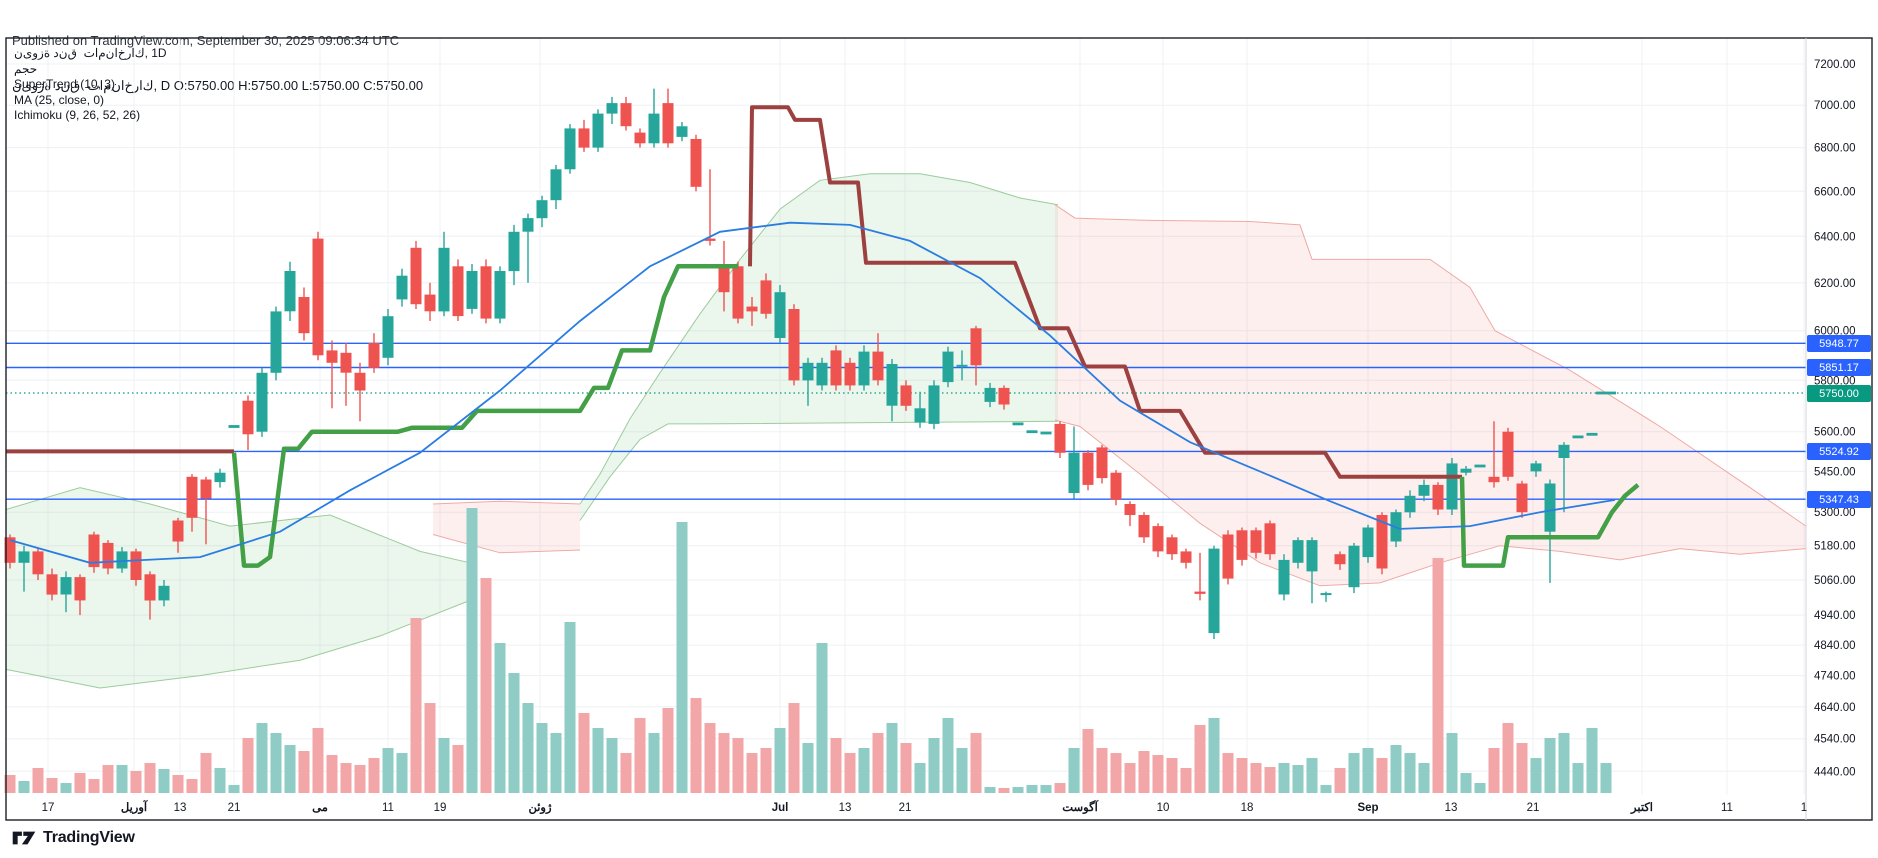 The width and height of the screenshot is (1878, 858). What do you see at coordinates (1835, 284) in the screenshot?
I see `price-axis-label: 6200.00` at bounding box center [1835, 284].